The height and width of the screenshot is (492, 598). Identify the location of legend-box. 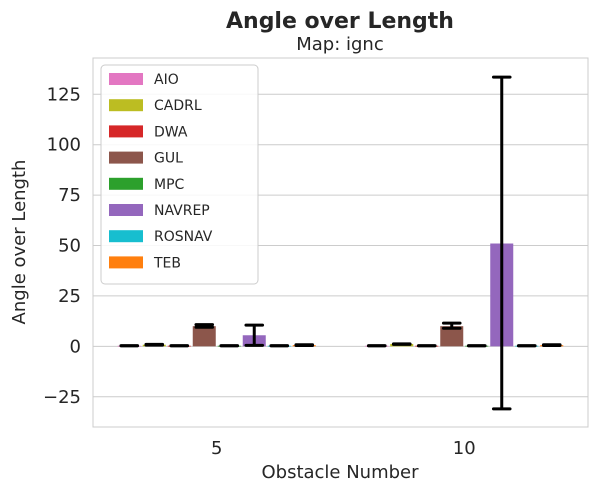
(179, 174).